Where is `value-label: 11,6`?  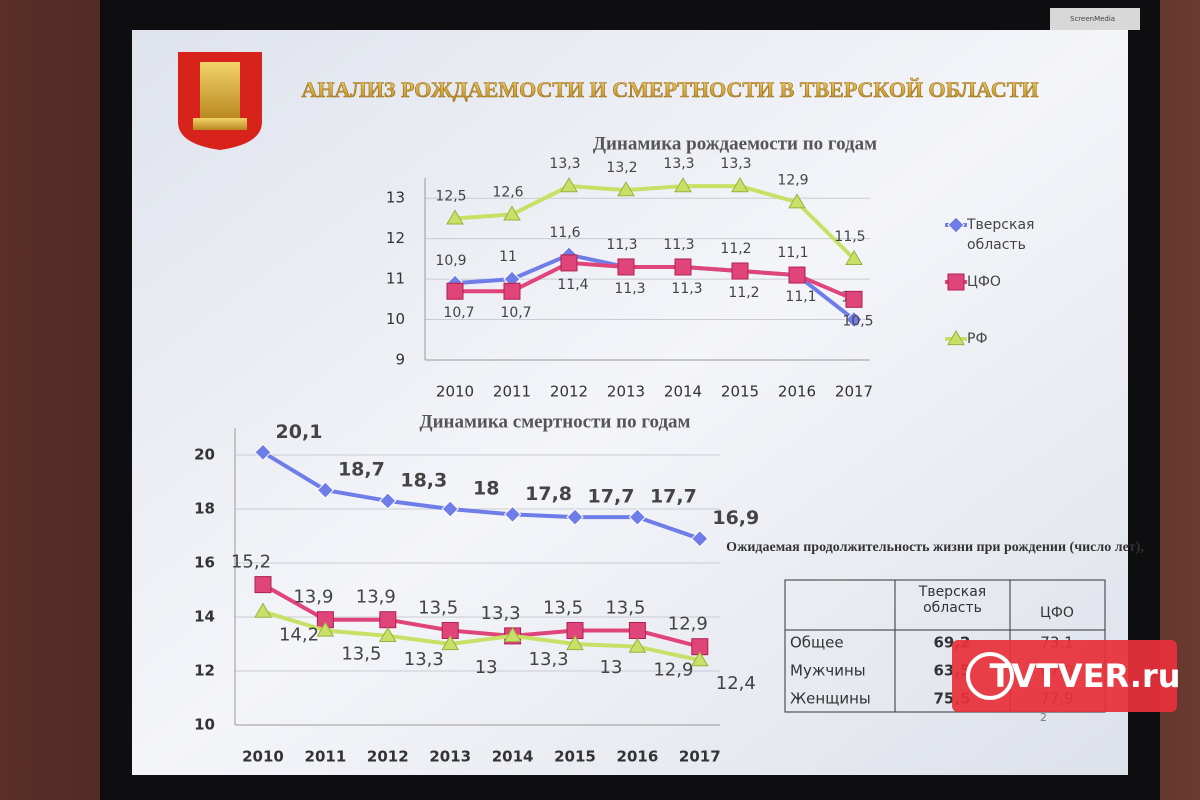
value-label: 11,6 is located at coordinates (564, 233).